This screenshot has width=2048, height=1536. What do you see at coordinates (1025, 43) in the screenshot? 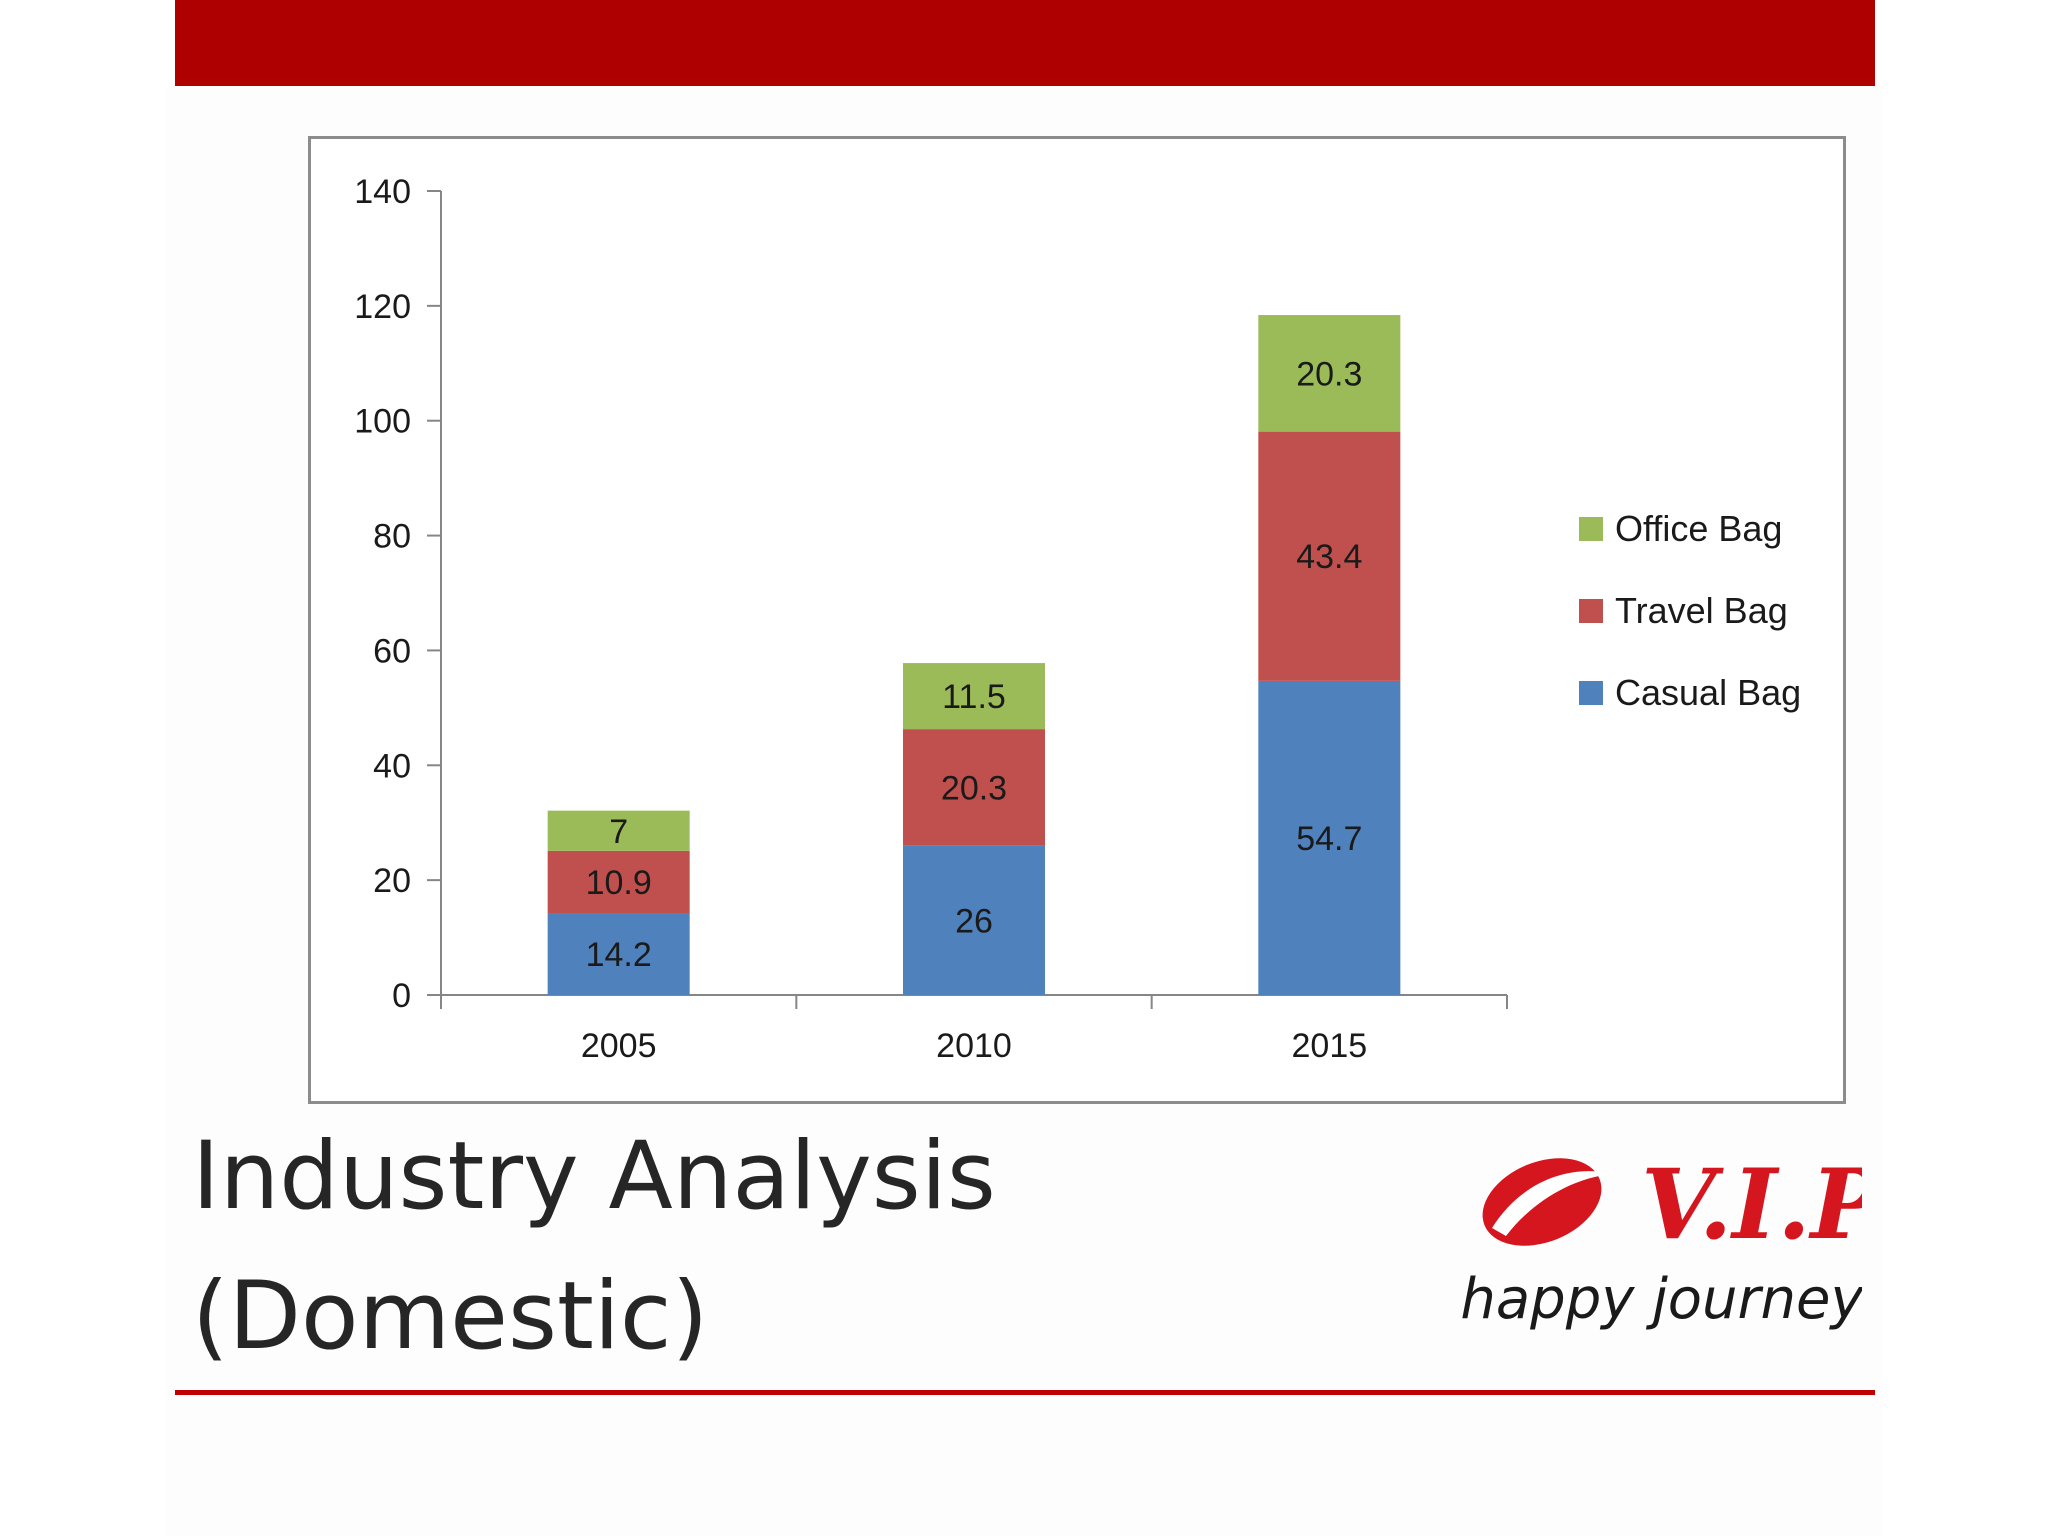
I see `top-banner` at bounding box center [1025, 43].